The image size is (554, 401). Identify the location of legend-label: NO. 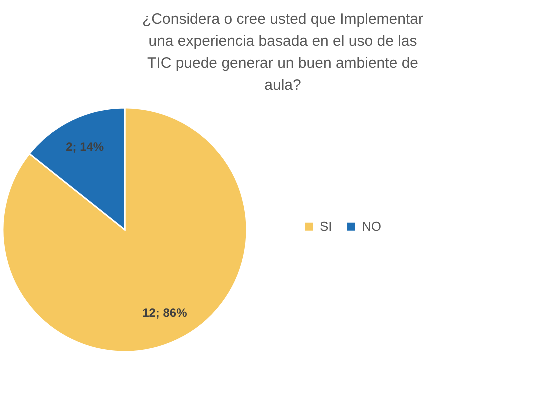
(372, 226).